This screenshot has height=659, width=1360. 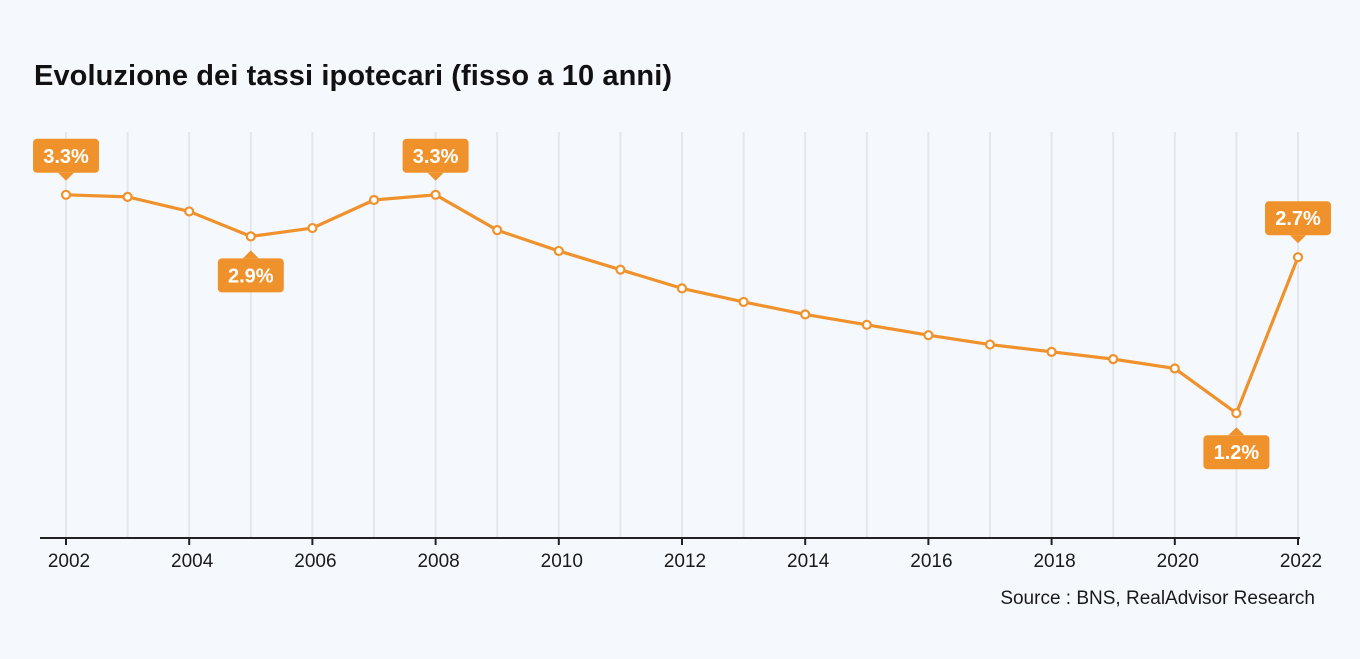 I want to click on x-tick-label: 2004, so click(x=192, y=561).